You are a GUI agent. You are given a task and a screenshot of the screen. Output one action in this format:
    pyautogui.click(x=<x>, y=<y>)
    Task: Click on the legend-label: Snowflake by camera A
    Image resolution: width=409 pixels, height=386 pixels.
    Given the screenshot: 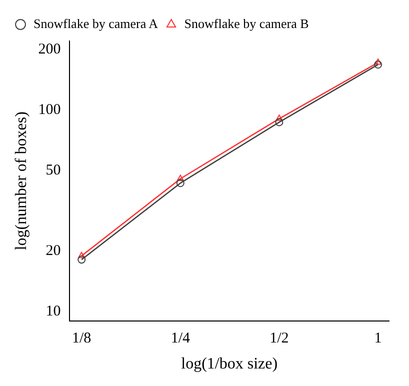 What is the action you would take?
    pyautogui.click(x=96, y=23)
    